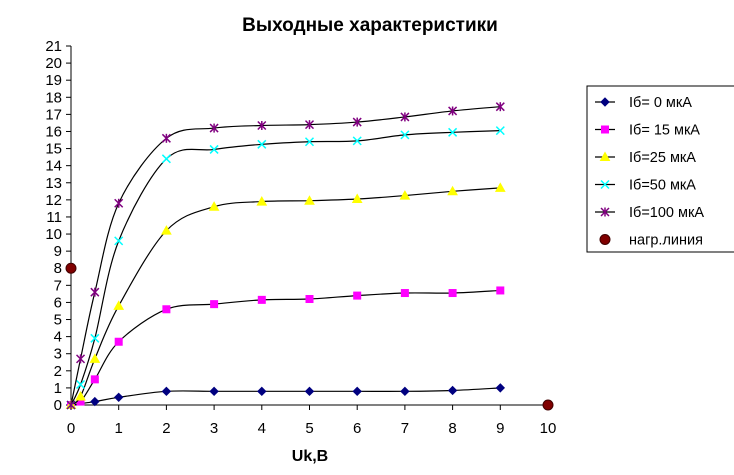 The image size is (734, 475). Describe the element at coordinates (662, 186) in the screenshot. I see `legend-label: Iб=50 мкА` at that location.